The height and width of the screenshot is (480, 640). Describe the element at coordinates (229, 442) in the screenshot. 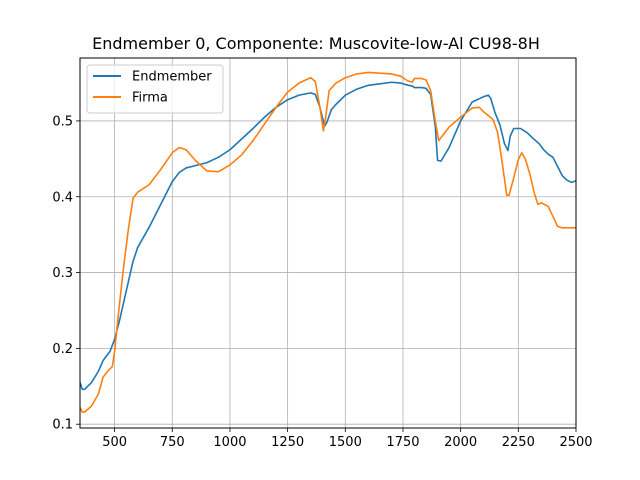

I see `x-tick-label: 1000` at that location.